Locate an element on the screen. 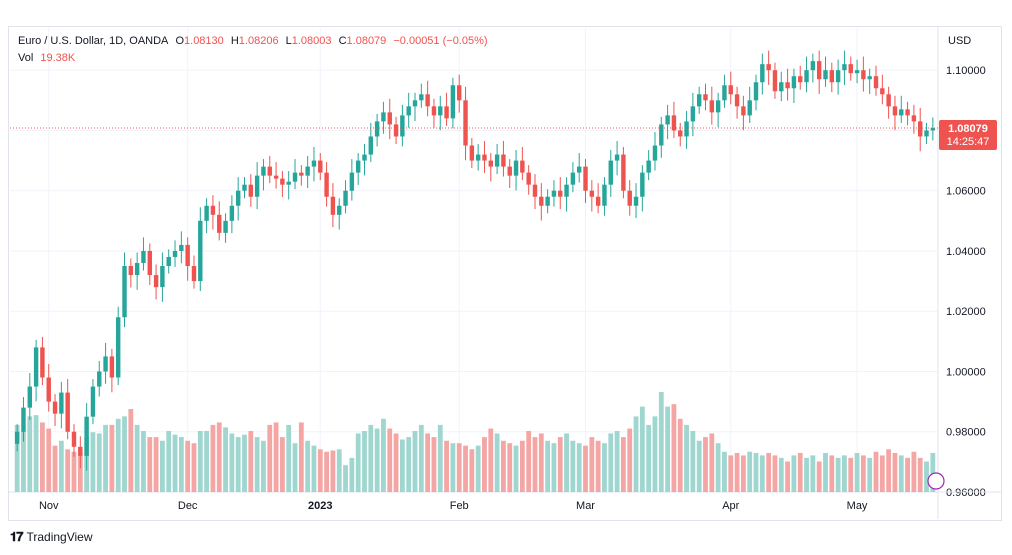 Image resolution: width=1012 pixels, height=555 pixels. volume-label: Vol is located at coordinates (26, 58).